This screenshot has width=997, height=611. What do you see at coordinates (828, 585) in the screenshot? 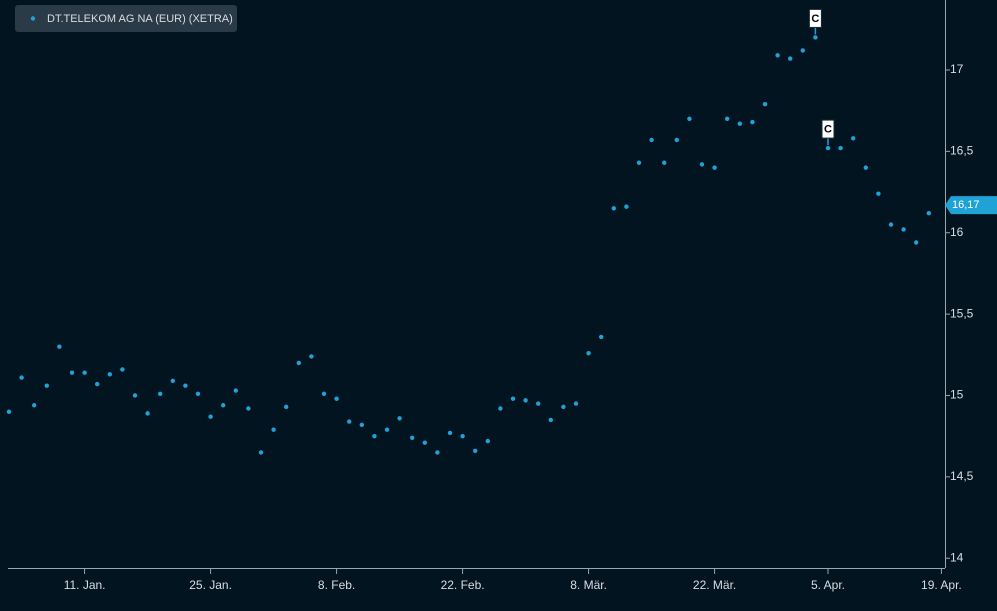
I see `x-tick-label: 5. Apr.` at bounding box center [828, 585].